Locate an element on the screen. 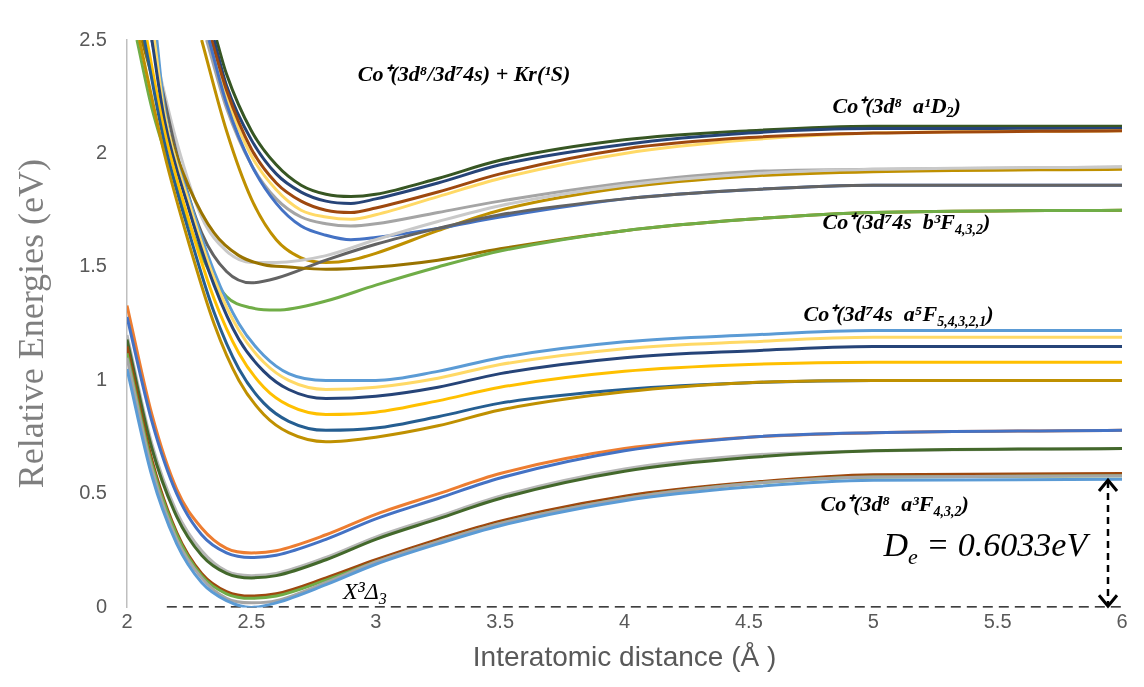 The width and height of the screenshot is (1144, 687). x-tick-label: 2.5 is located at coordinates (251, 620).